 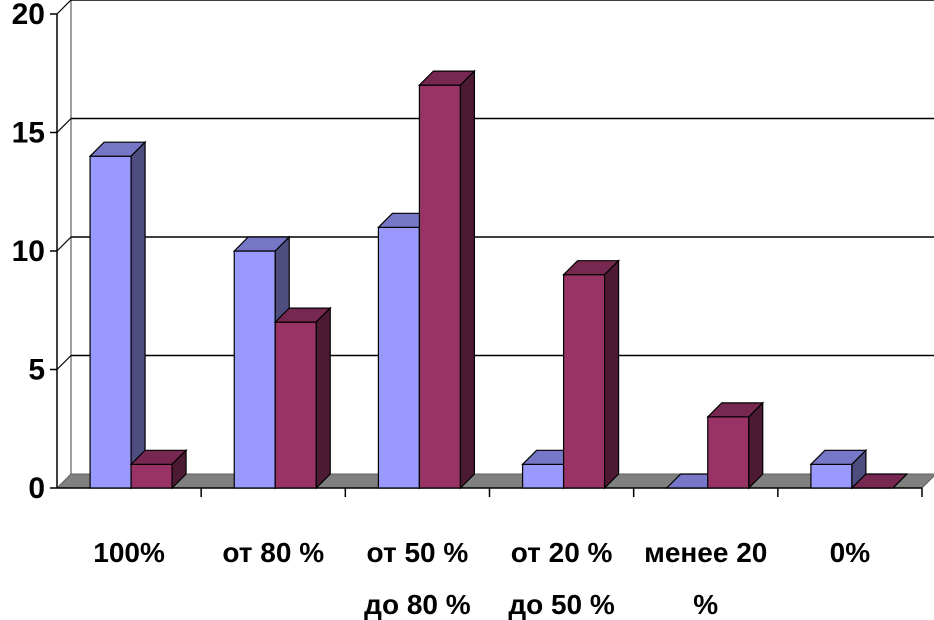 I want to click on chart-floor, so click(x=494, y=481).